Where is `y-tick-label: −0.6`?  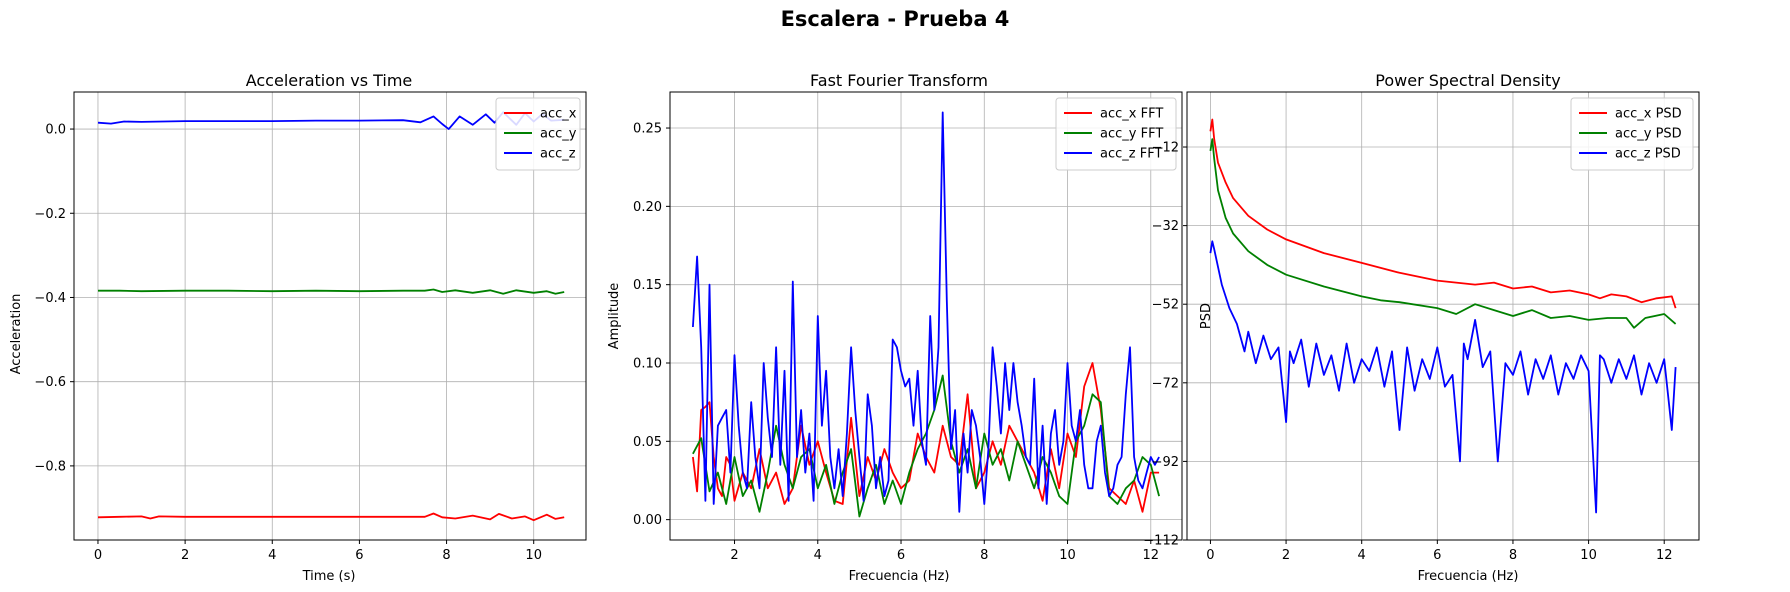 y-tick-label: −0.6 is located at coordinates (50, 382).